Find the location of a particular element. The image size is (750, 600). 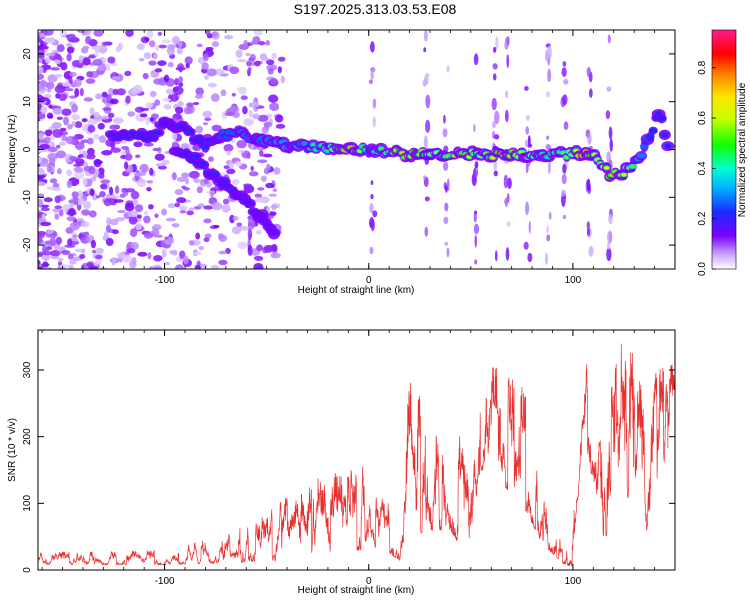

spectrogram-branch-point is located at coordinates (251, 204).